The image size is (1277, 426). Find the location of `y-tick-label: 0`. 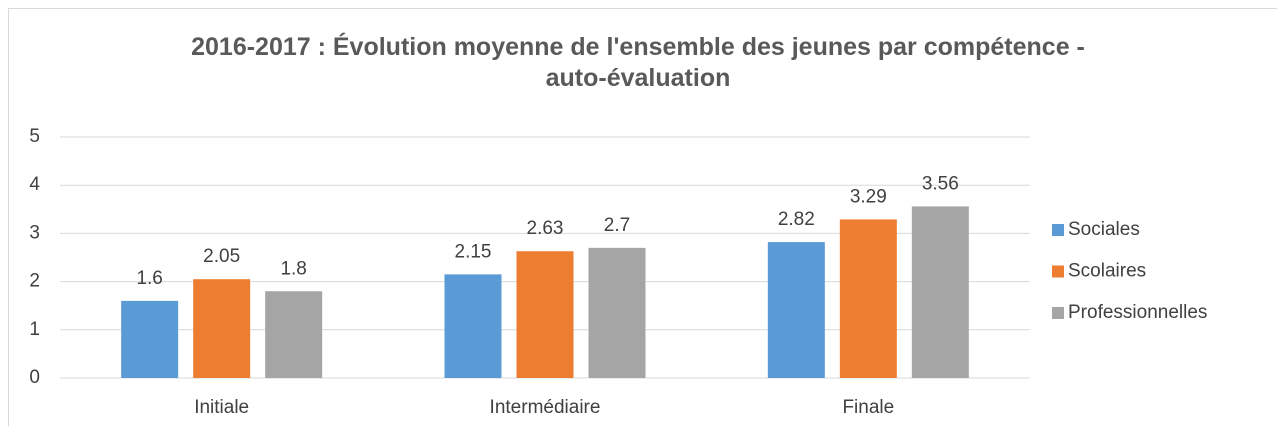

y-tick-label: 0 is located at coordinates (34, 377).